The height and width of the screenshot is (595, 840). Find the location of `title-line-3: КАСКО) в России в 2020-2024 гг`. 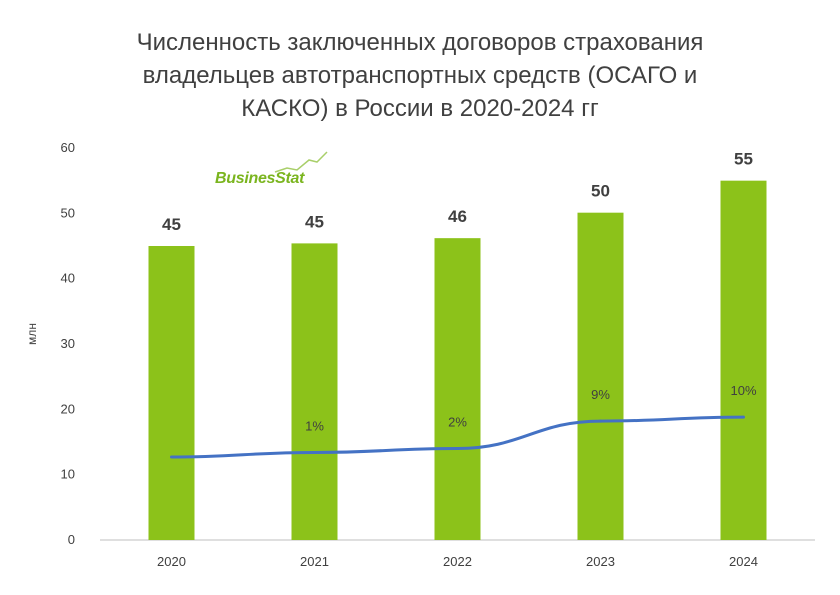

title-line-3: КАСКО) в России в 2020-2024 гг is located at coordinates (420, 108).